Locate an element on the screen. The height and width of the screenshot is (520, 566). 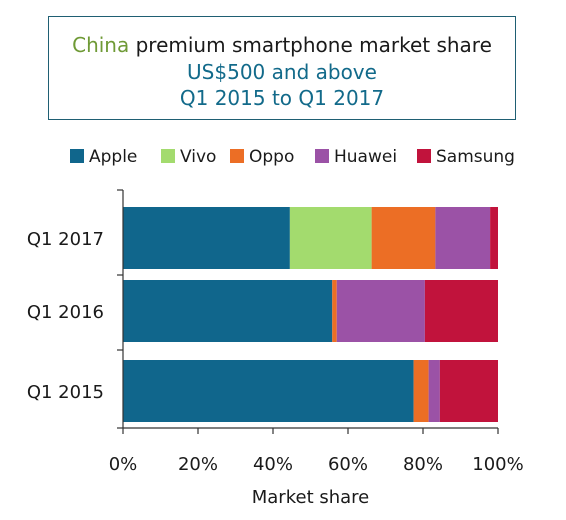
bar-apple-q1-2015 is located at coordinates (268, 391).